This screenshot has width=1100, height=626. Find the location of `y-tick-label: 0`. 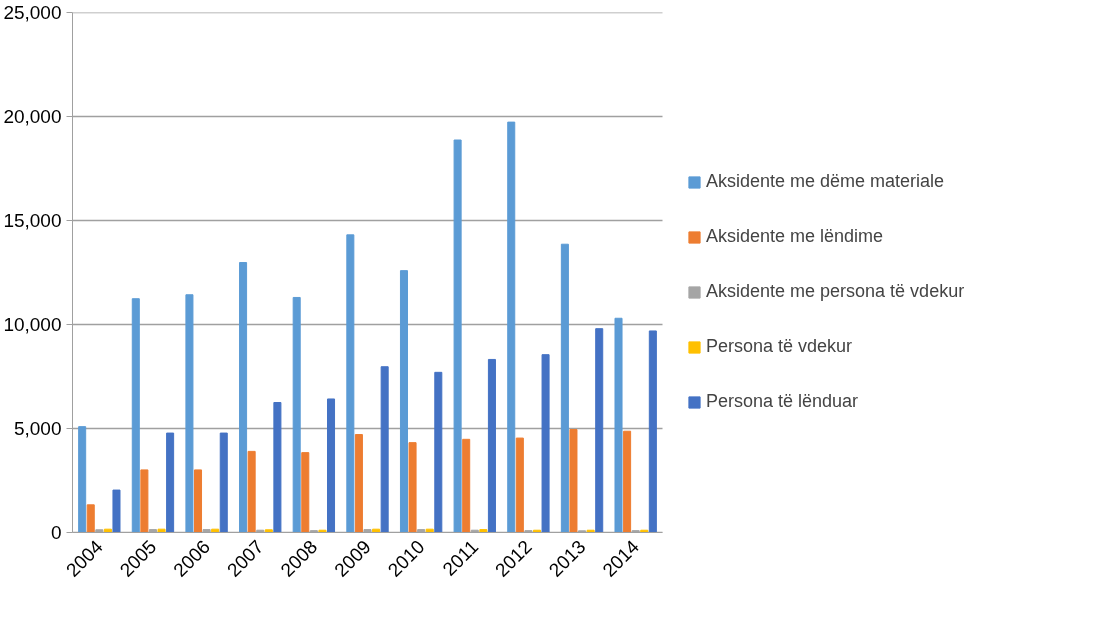

y-tick-label: 0 is located at coordinates (56, 532).